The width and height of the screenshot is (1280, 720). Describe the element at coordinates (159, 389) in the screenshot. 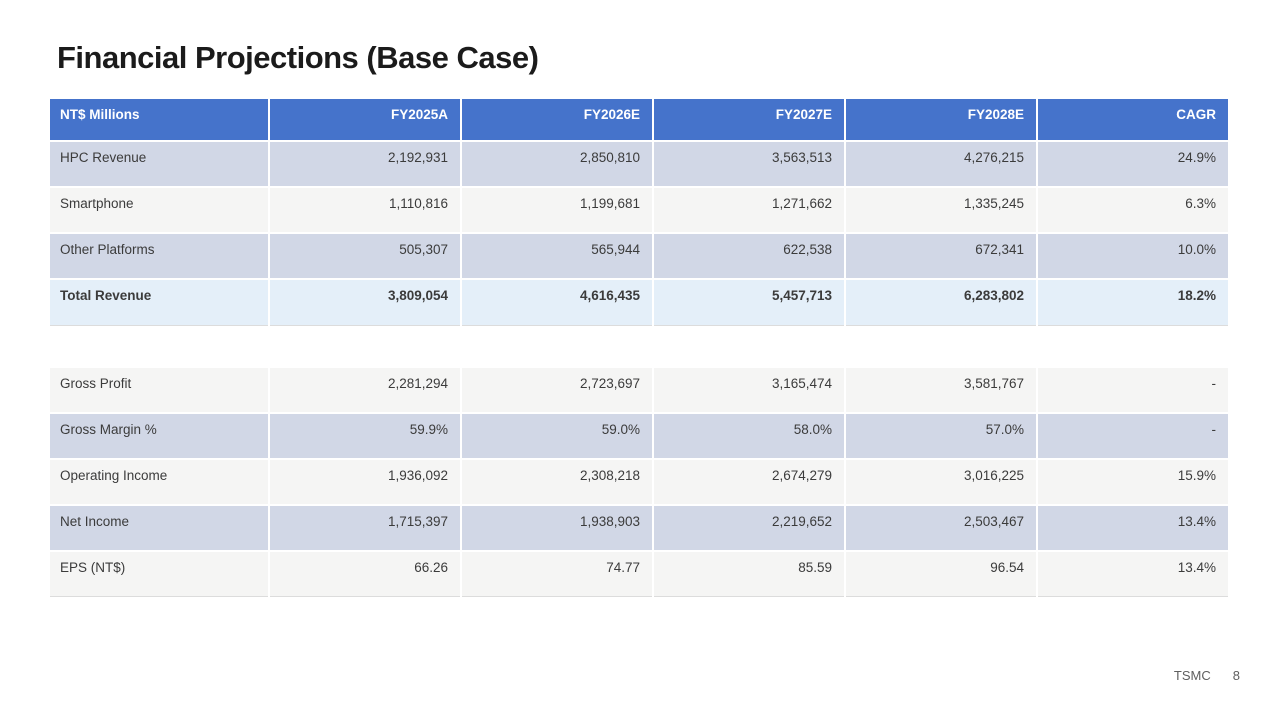

I see `row-label: Gross Profit` at that location.